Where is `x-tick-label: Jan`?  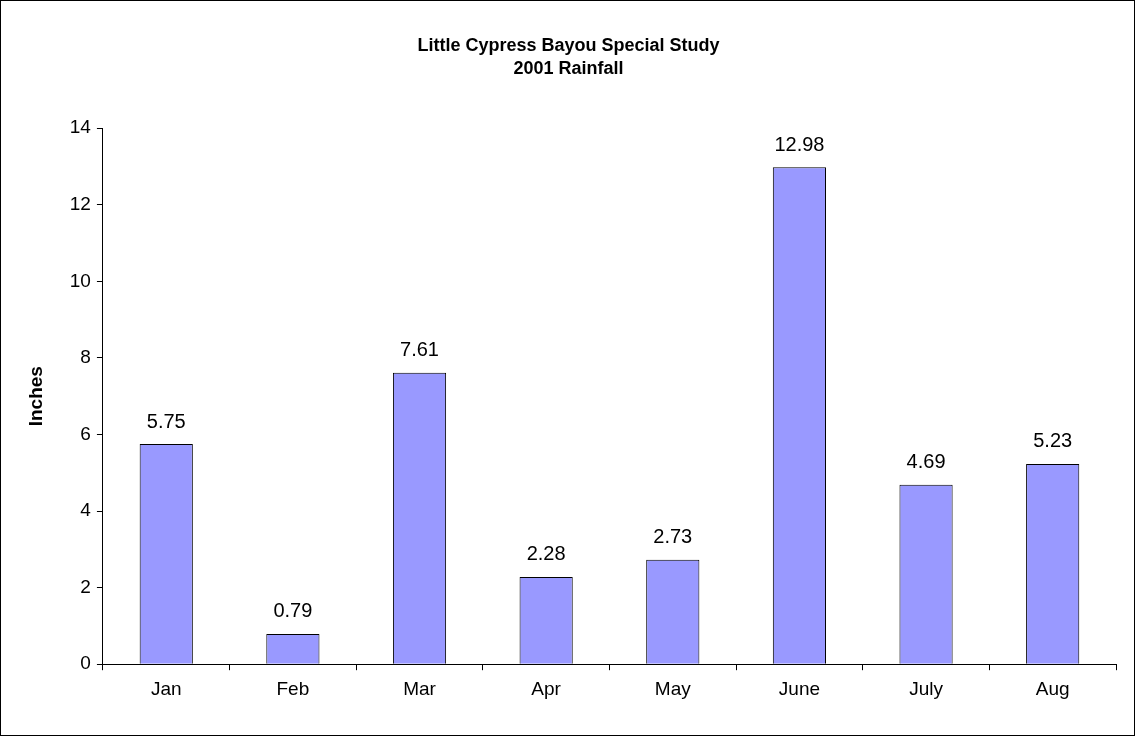
x-tick-label: Jan is located at coordinates (166, 688).